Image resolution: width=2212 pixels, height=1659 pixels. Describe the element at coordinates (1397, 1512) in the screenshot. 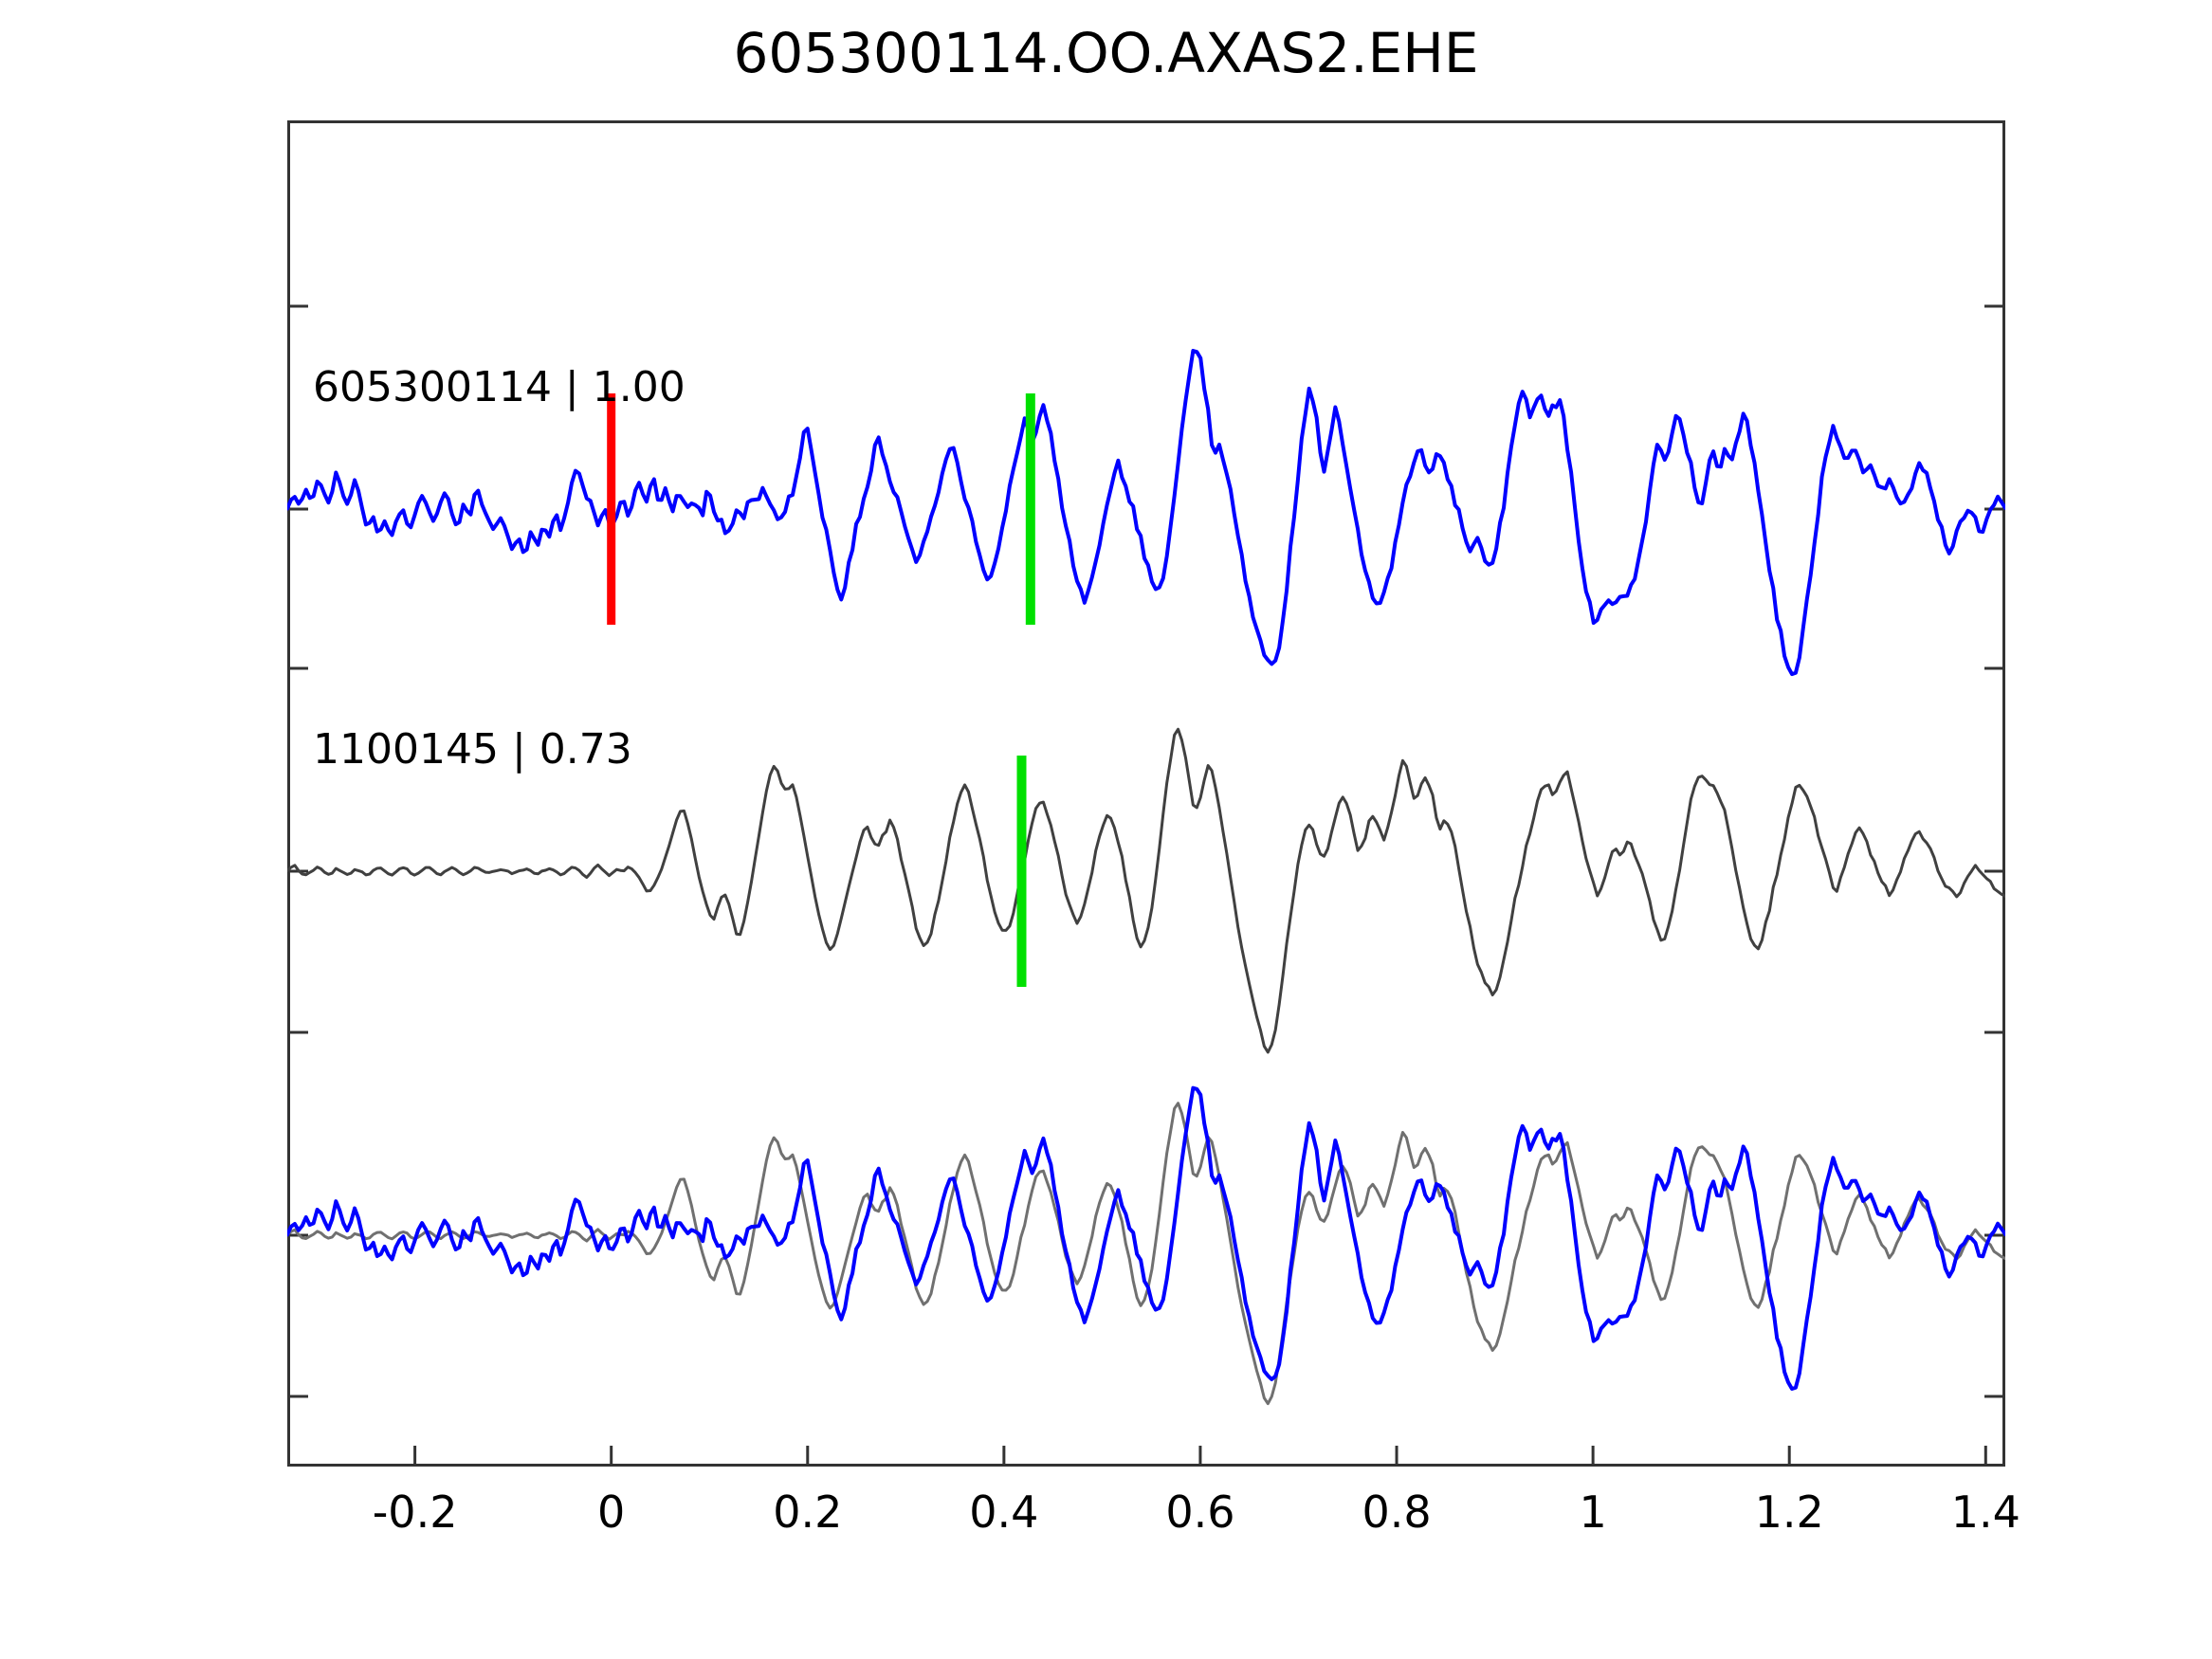

I see `x-tick-label-5: 0.8` at that location.